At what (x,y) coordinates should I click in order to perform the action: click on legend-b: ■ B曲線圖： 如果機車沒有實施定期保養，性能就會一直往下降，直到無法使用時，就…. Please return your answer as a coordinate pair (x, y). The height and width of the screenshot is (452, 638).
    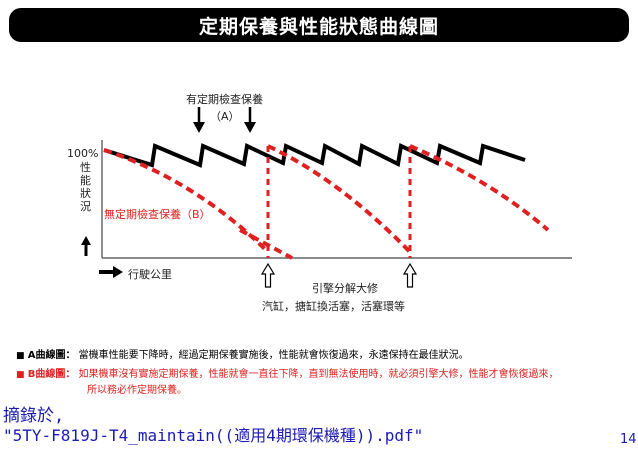
    Looking at the image, I should click on (287, 372).